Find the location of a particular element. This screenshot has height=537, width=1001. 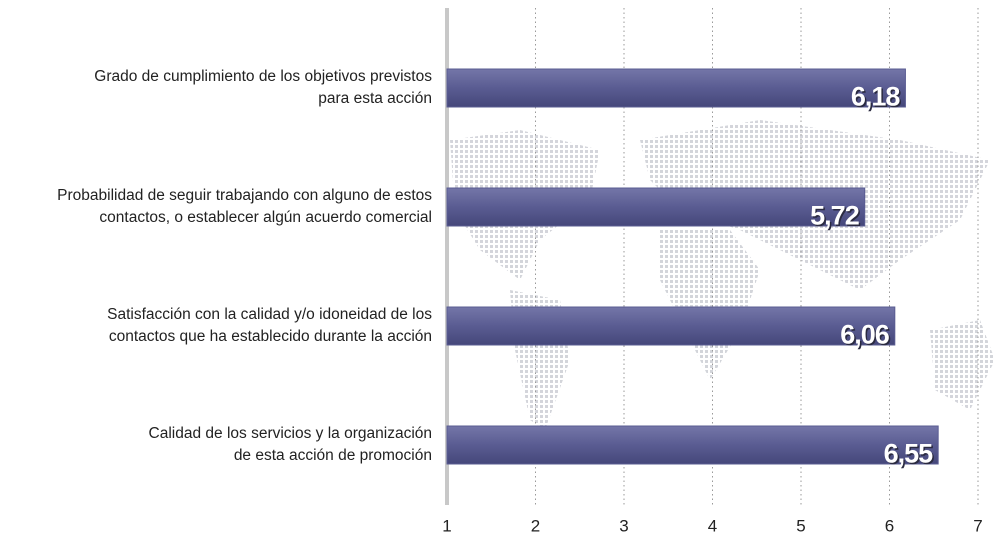

value-label-shadow: 5,72 is located at coordinates (836, 217).